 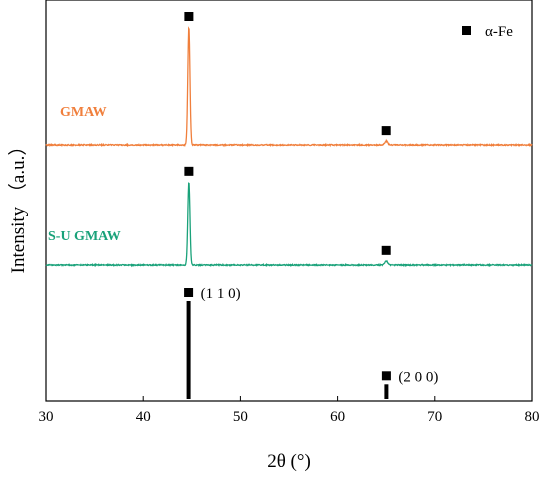 What do you see at coordinates (18, 205) in the screenshot?
I see `y-axis-label: Intensity （a.u.）` at bounding box center [18, 205].